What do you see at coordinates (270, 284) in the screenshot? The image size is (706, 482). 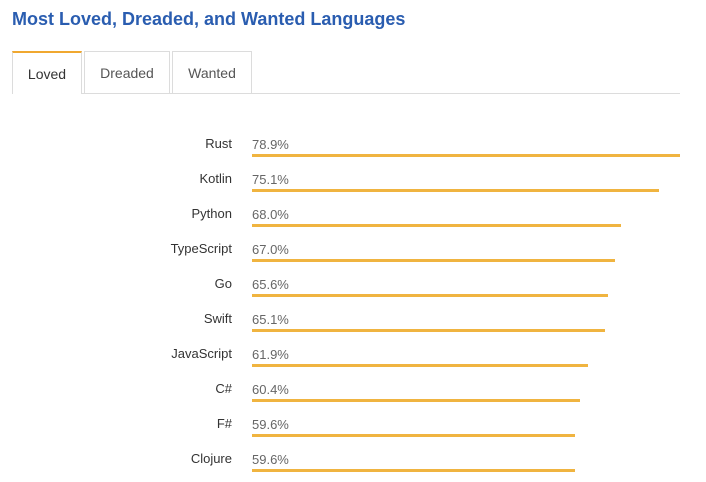 I see `value-label: 65.6%` at bounding box center [270, 284].